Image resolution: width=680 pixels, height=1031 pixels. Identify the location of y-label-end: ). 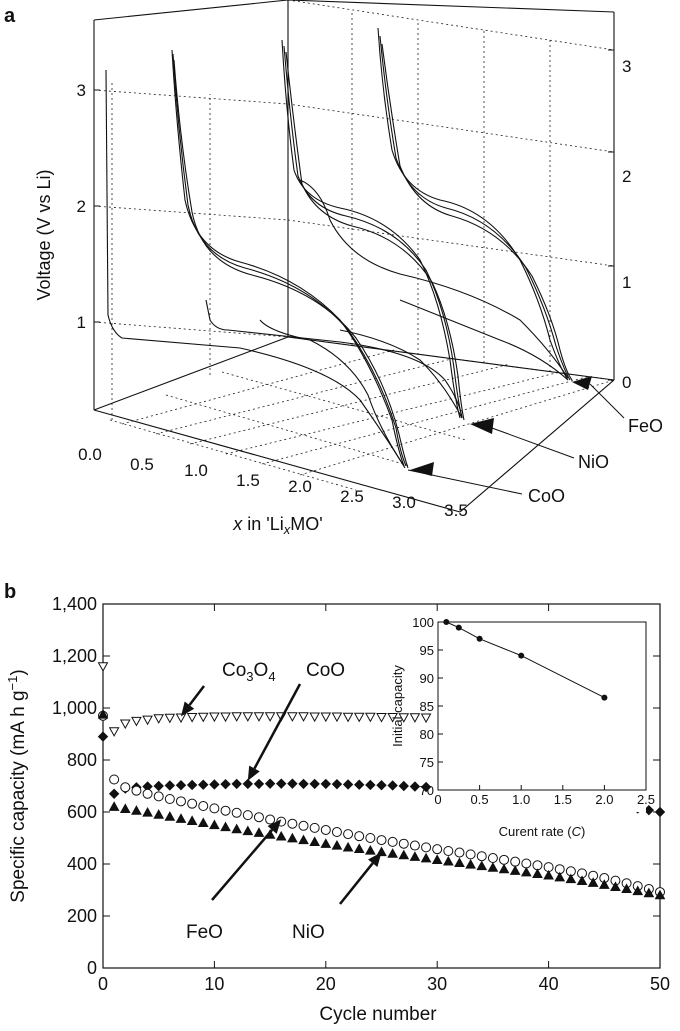
(18, 672).